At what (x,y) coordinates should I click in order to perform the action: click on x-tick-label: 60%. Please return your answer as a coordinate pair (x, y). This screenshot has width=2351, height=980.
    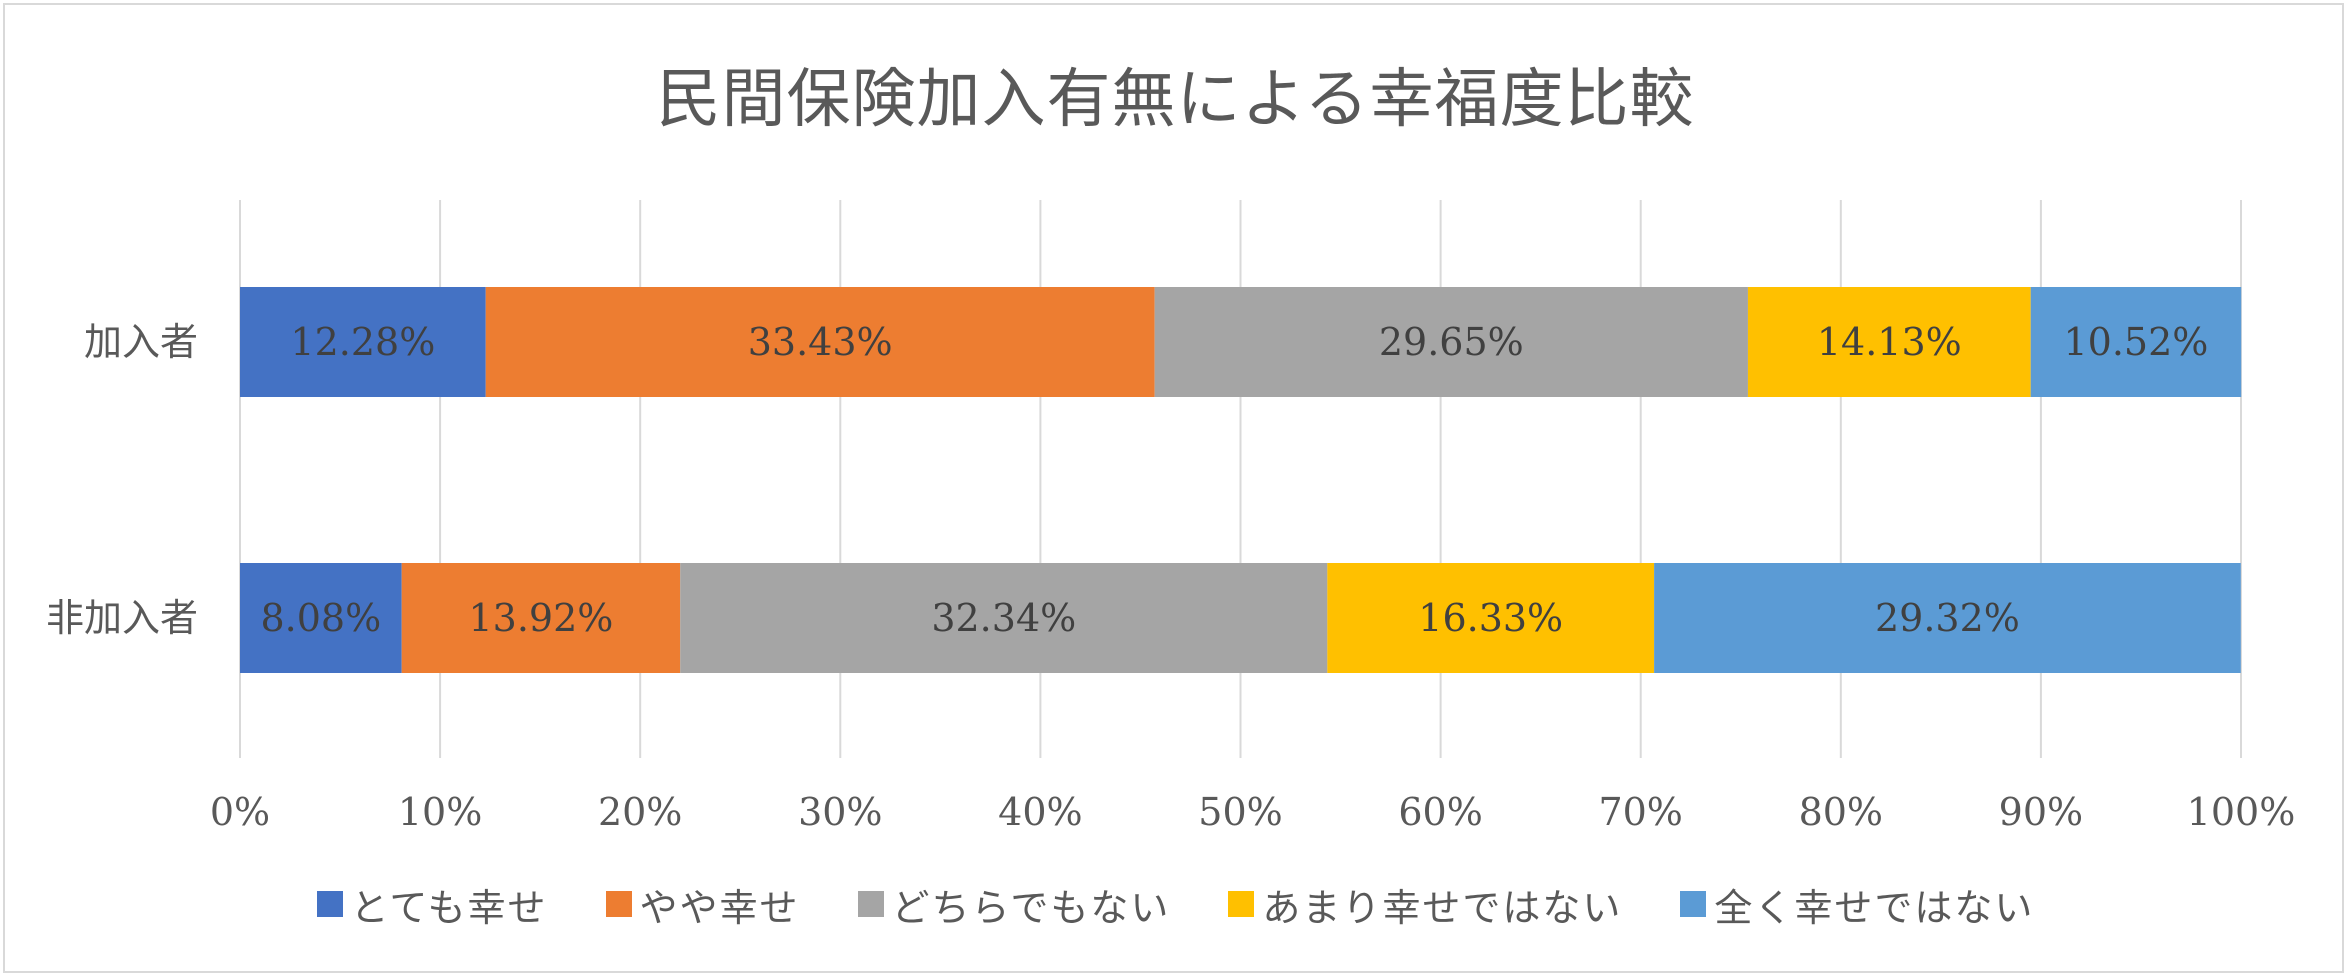
    Looking at the image, I should click on (1440, 812).